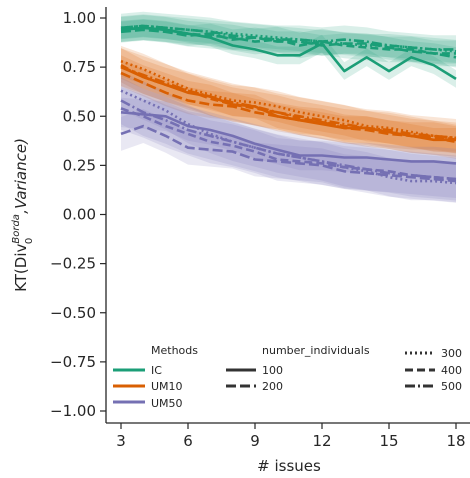 This screenshot has height=478, width=470. Describe the element at coordinates (272, 370) in the screenshot. I see `legend-label-100: 100` at that location.